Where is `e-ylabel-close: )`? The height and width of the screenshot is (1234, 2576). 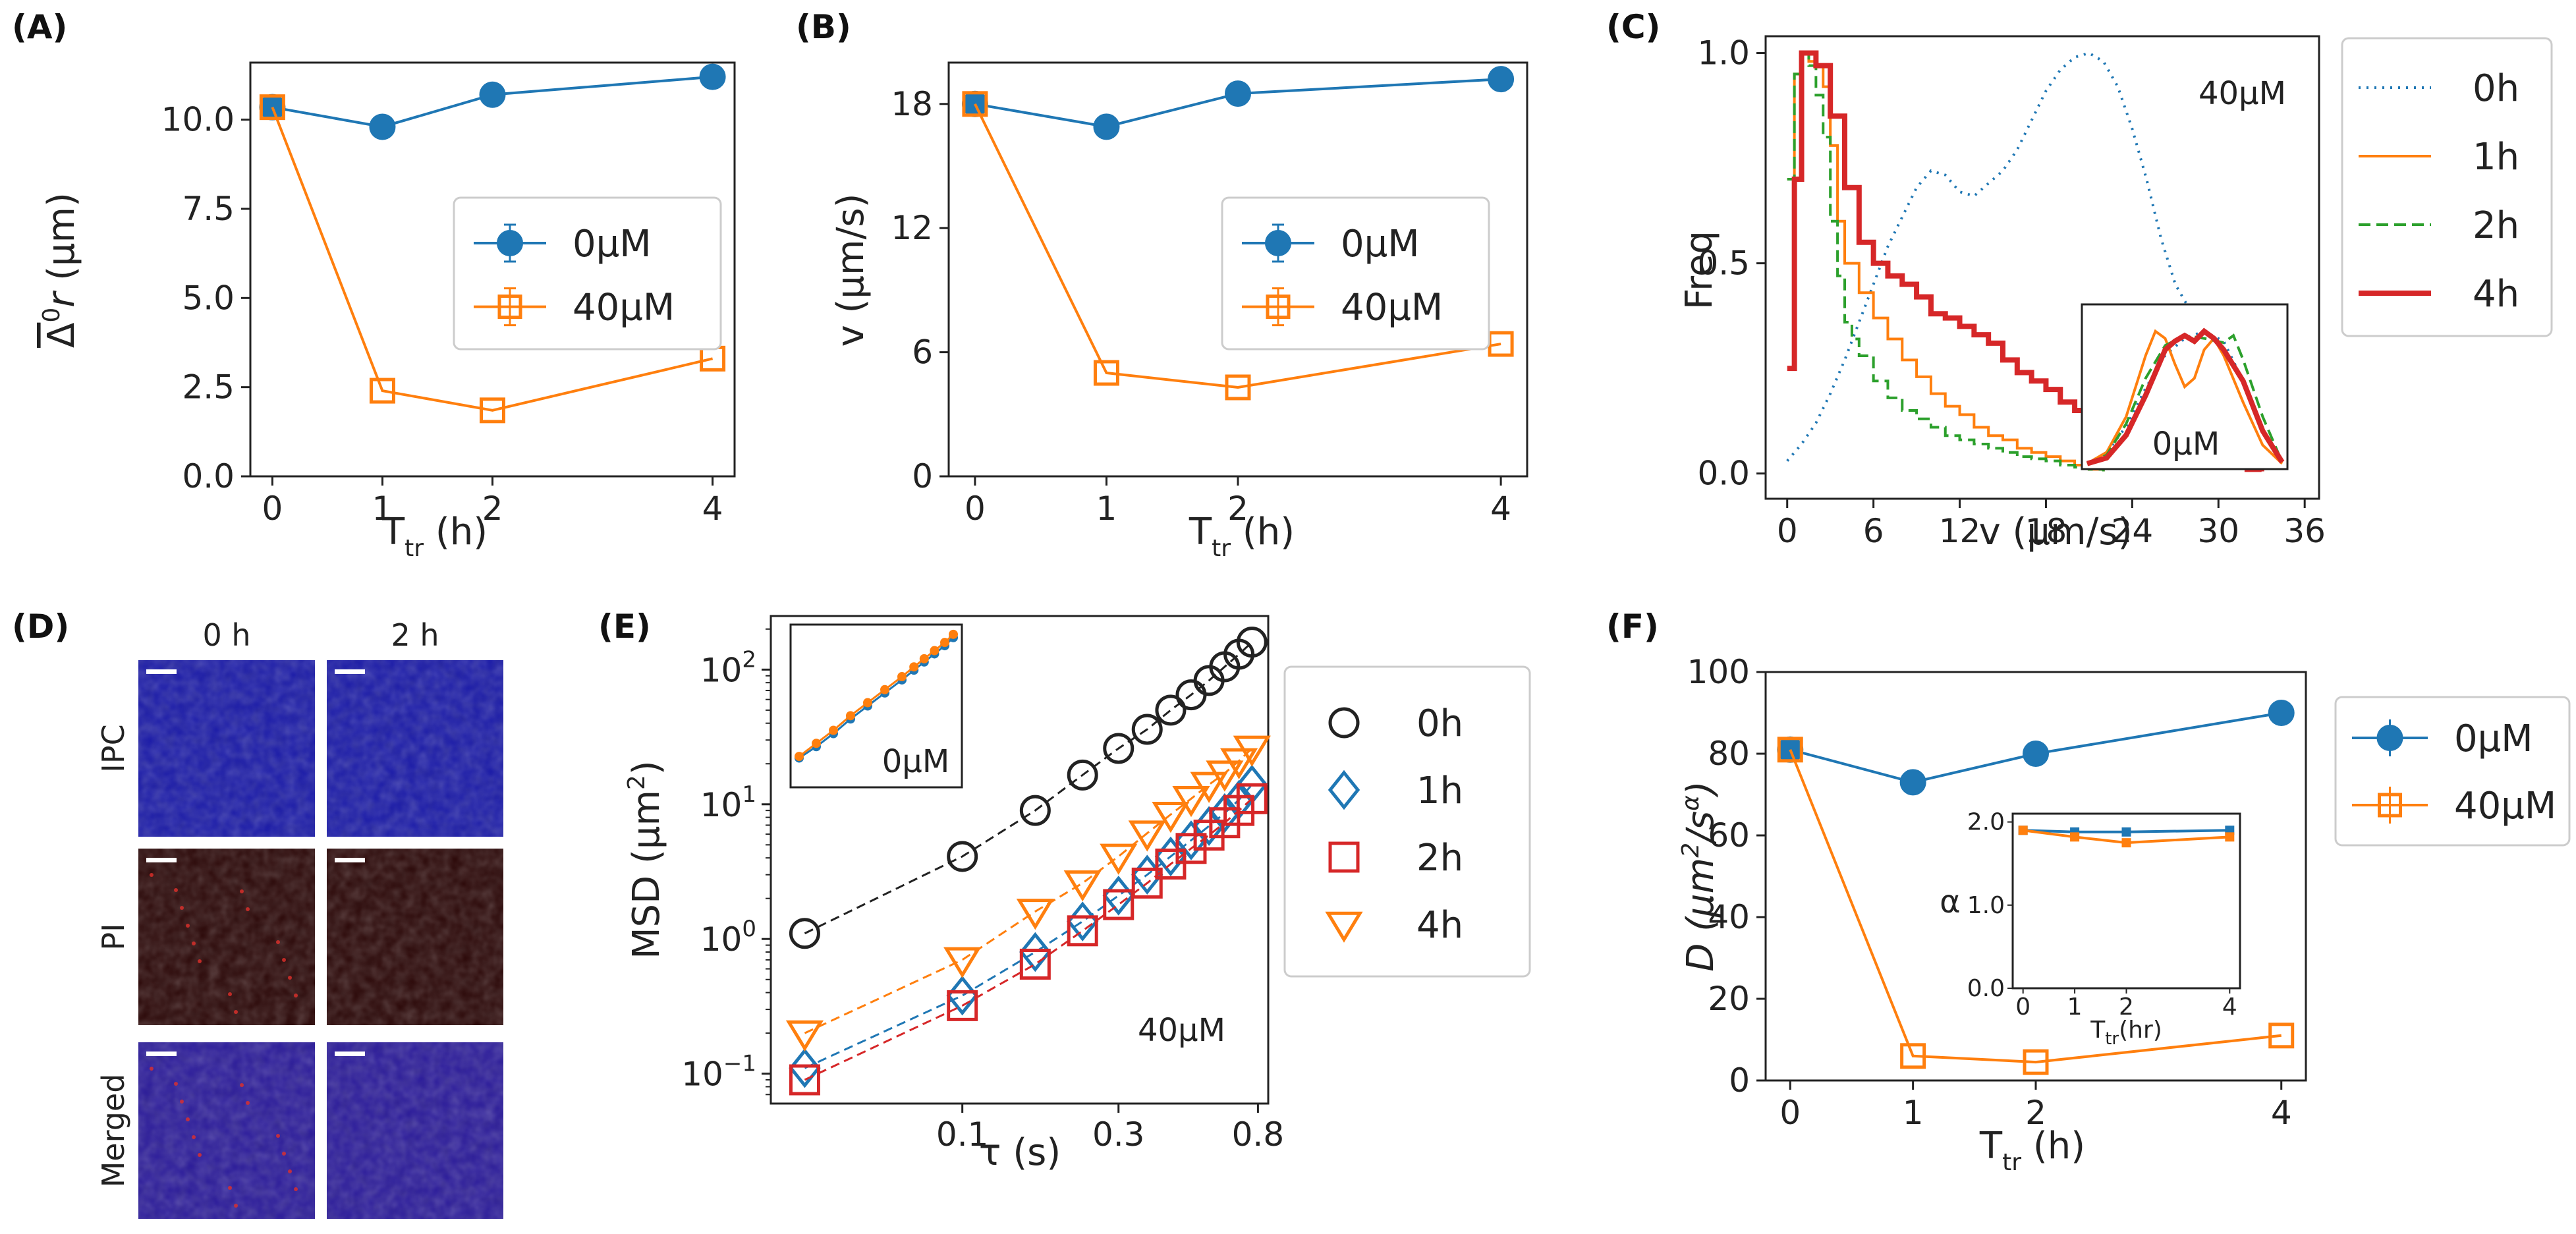
e-ylabel-close: ) is located at coordinates (646, 767).